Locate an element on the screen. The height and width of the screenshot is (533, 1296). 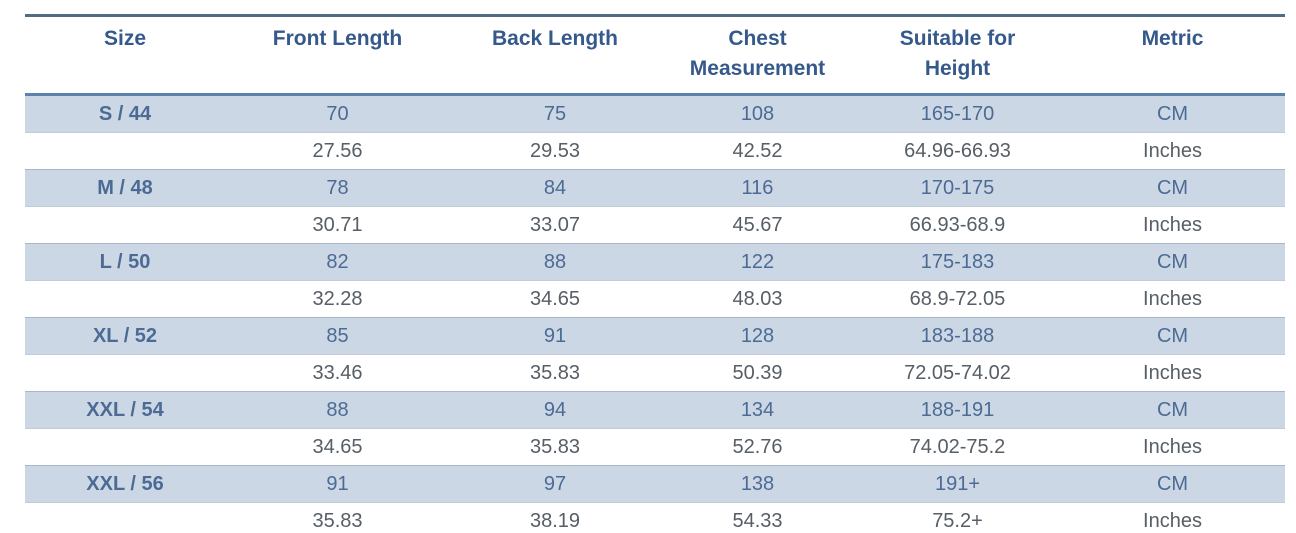
cell-front-length: 91 is located at coordinates (337, 484).